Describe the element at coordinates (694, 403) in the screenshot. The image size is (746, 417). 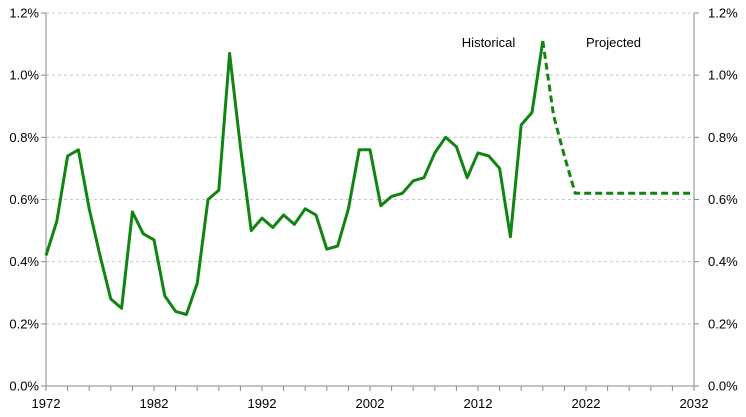
I see `x-tick-label: 2032` at that location.